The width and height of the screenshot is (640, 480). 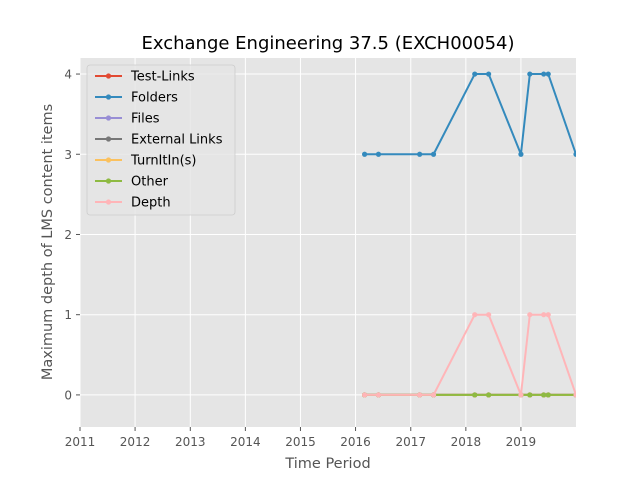 I want to click on y-tick-label: 3, so click(x=68, y=155).